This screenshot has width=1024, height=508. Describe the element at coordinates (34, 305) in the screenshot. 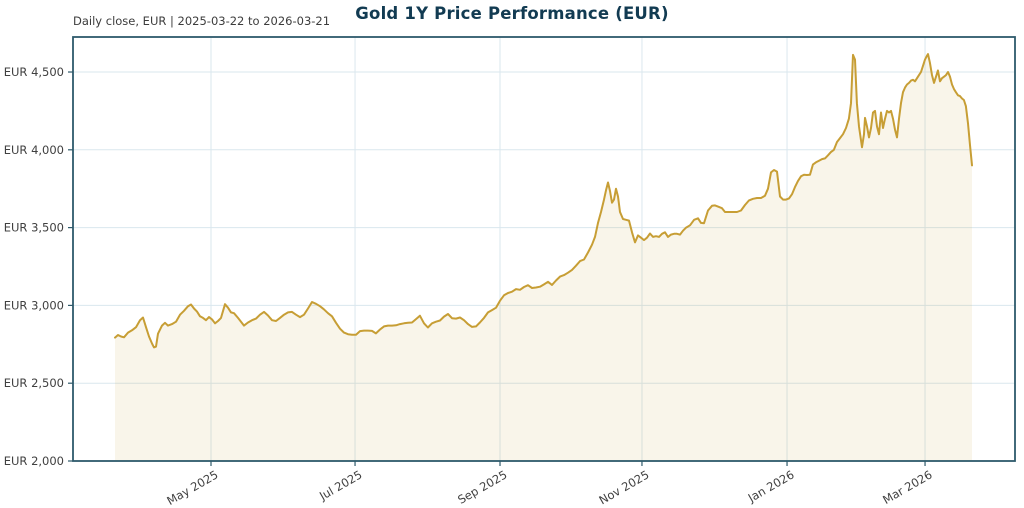

I see `y-tick-label: EUR 3,000` at that location.